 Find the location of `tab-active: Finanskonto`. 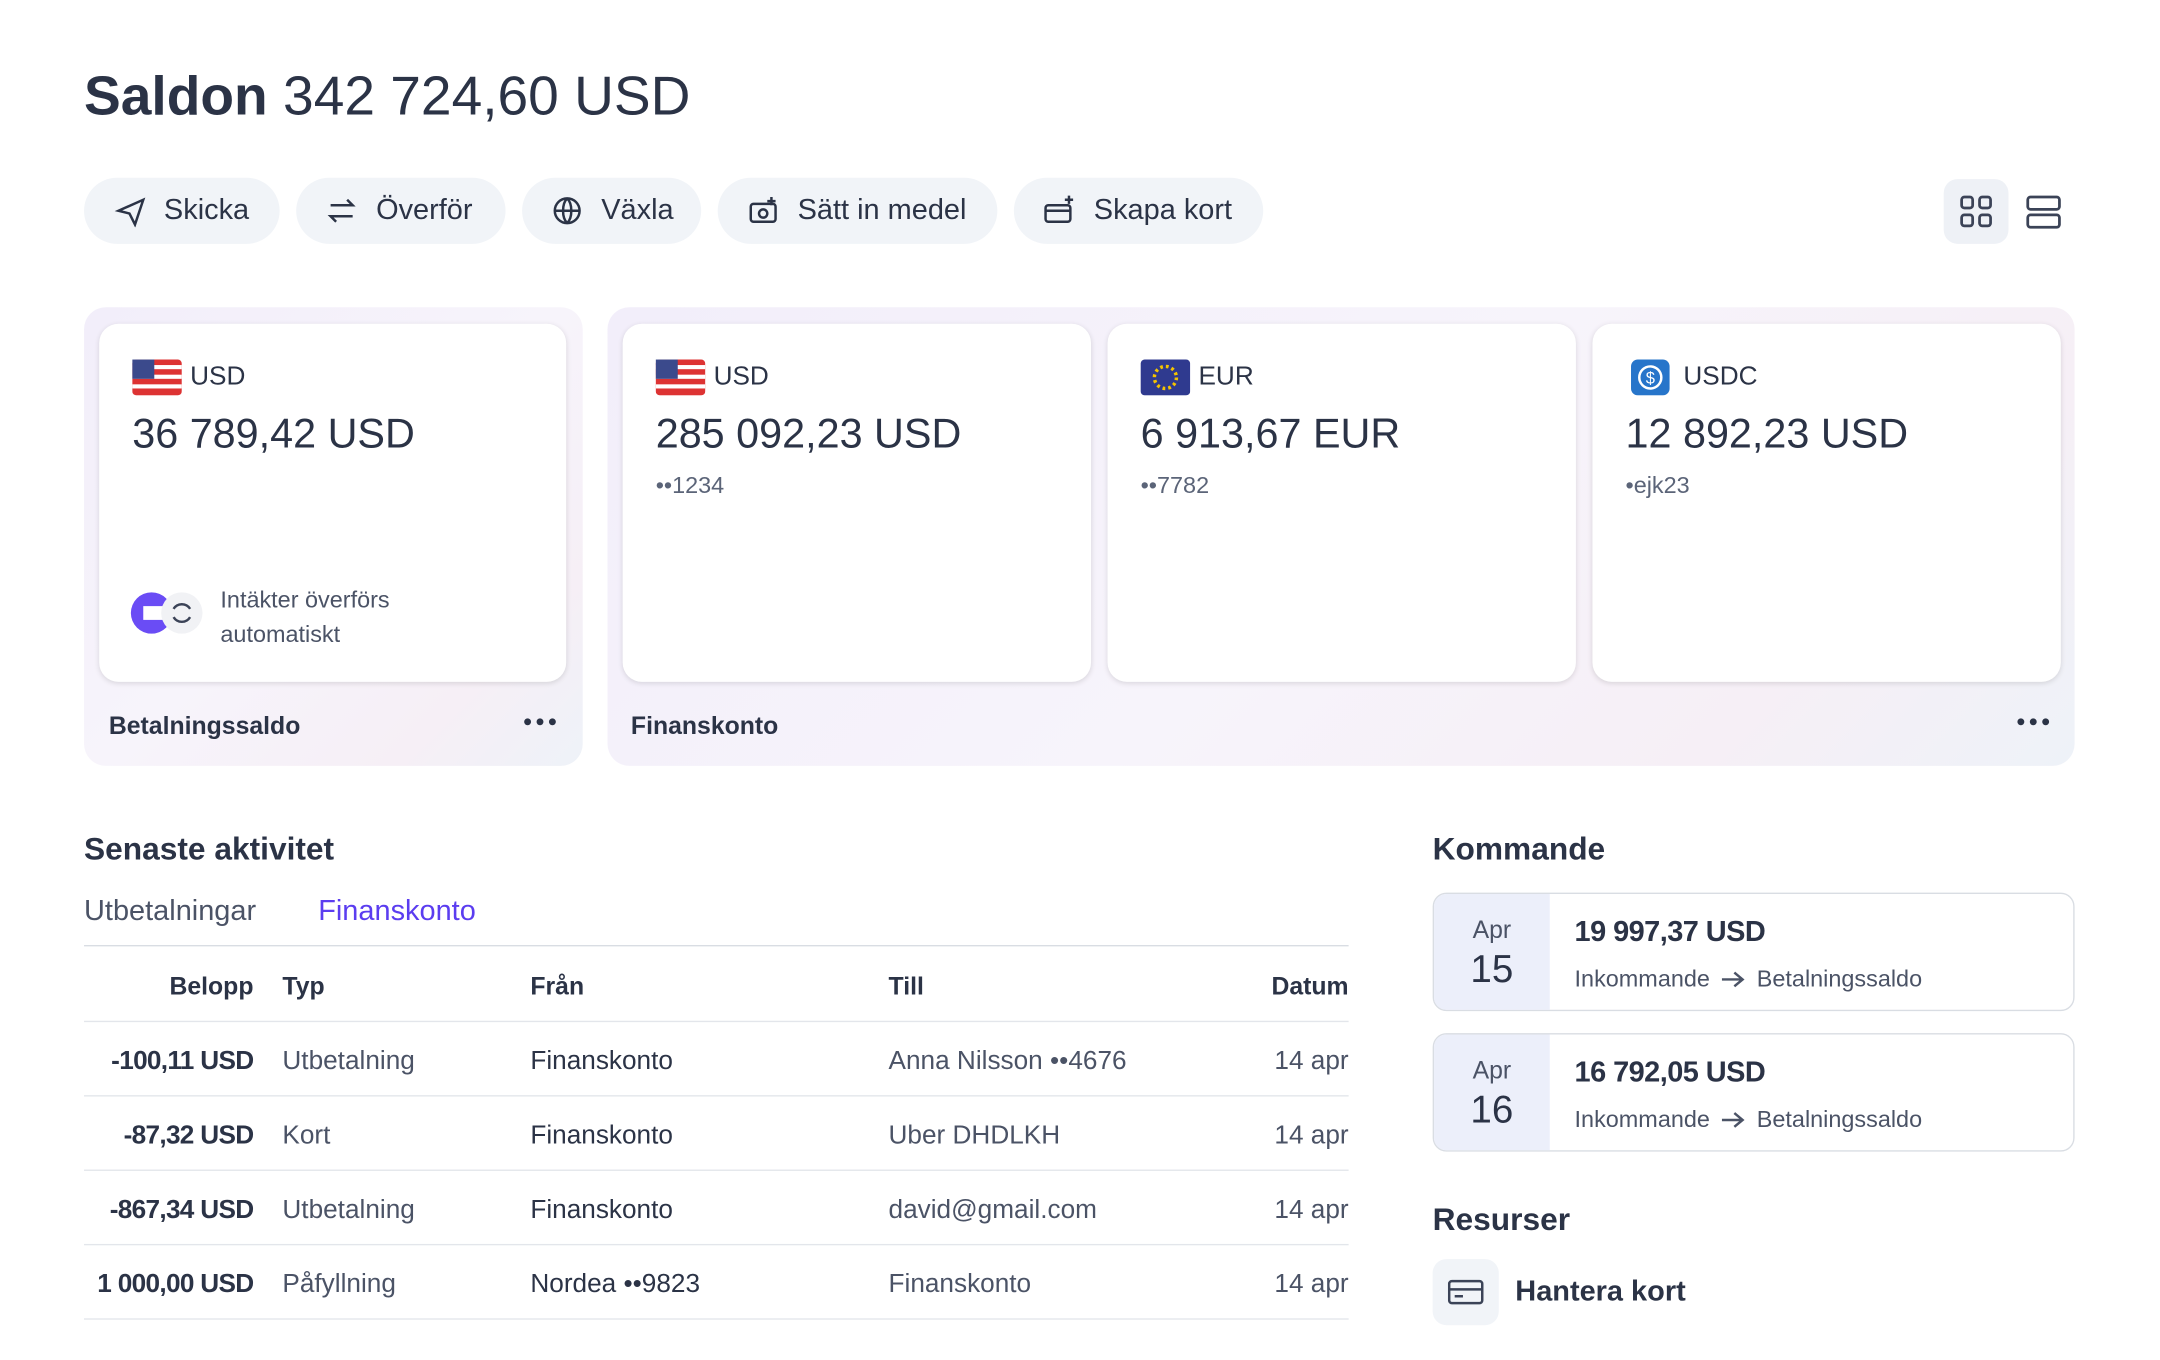

tab-active: Finanskonto is located at coordinates (397, 911).